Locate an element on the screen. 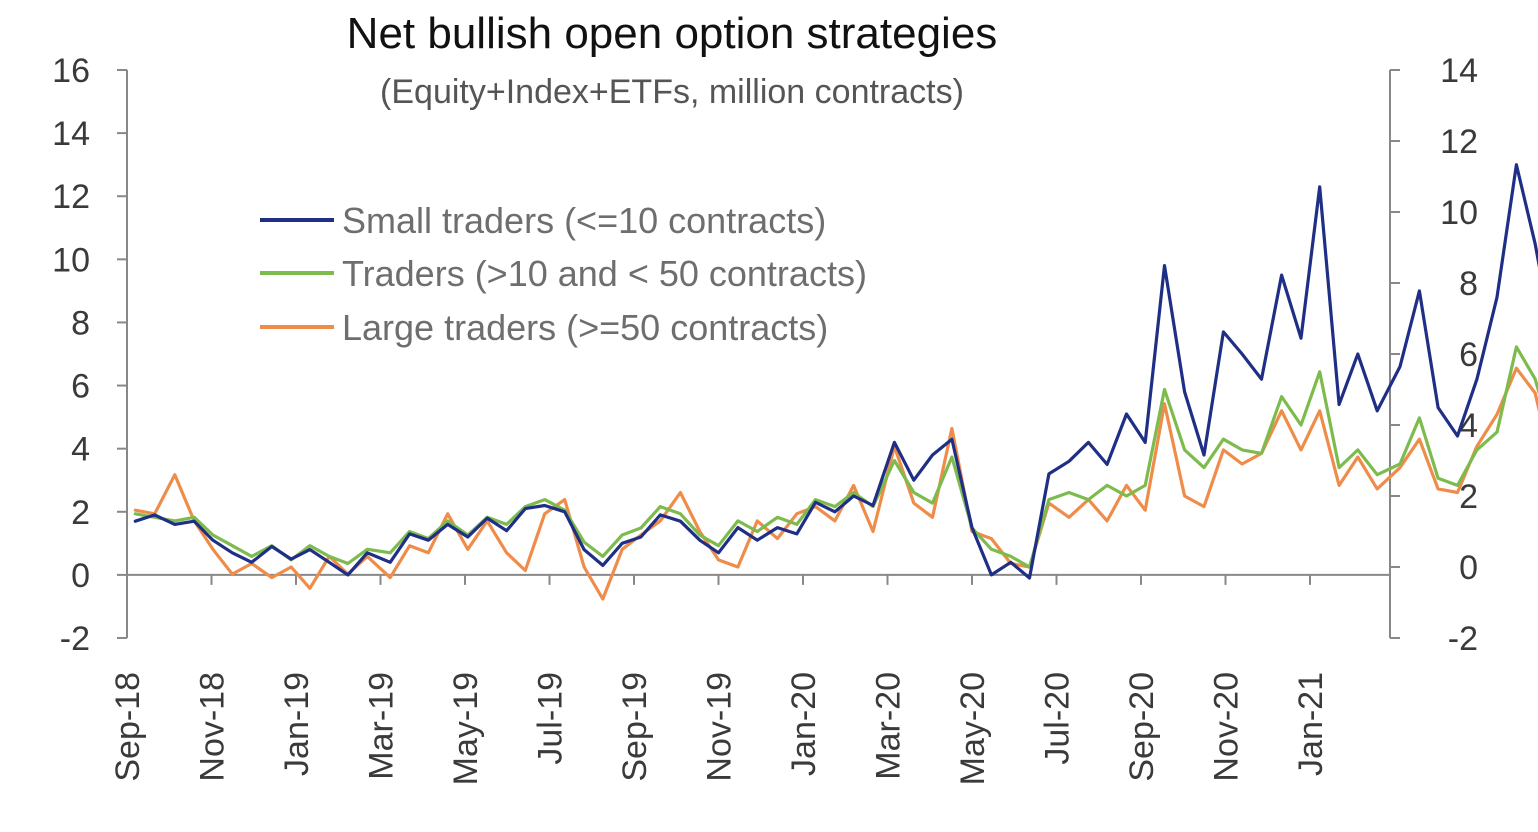 The width and height of the screenshot is (1538, 832). x-tick-label: Jan-19 is located at coordinates (297, 724).